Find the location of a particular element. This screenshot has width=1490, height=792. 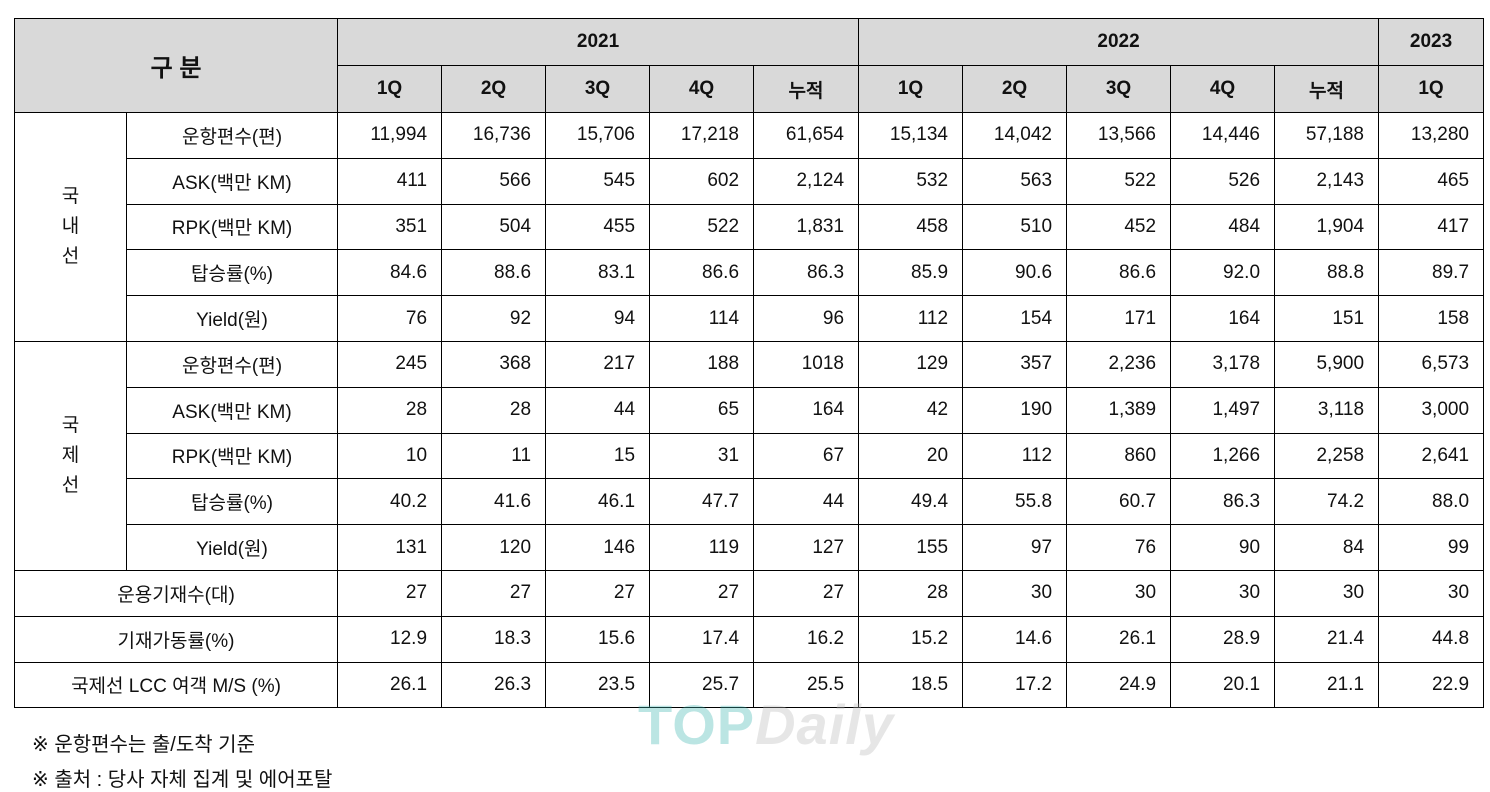

data-cell: 1,266 is located at coordinates (1223, 456).